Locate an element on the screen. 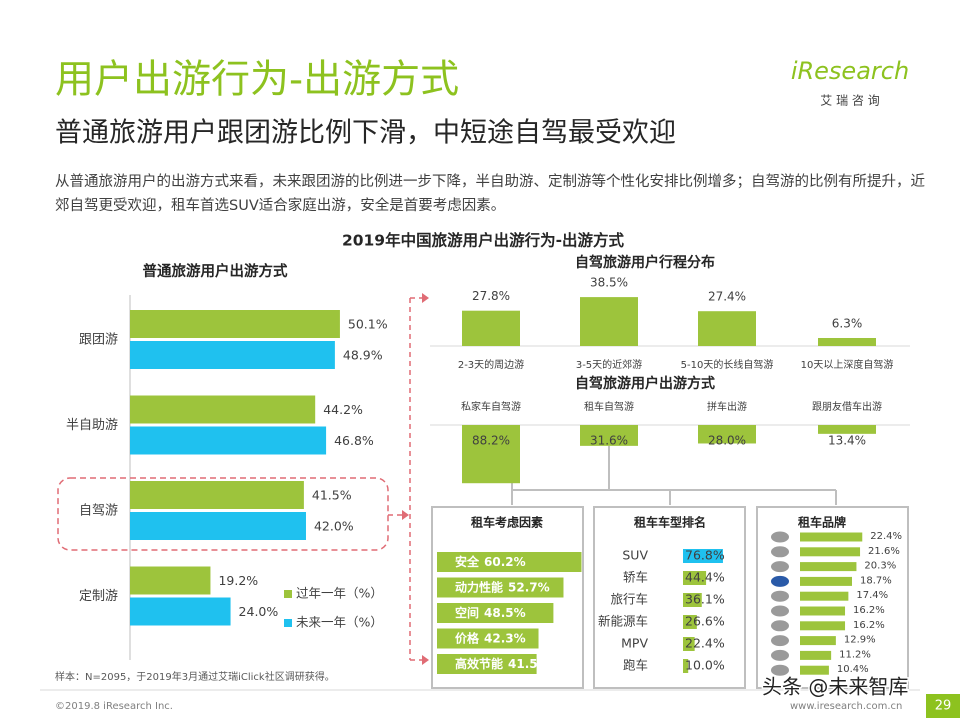  category-label: 拼车出游 is located at coordinates (727, 406).